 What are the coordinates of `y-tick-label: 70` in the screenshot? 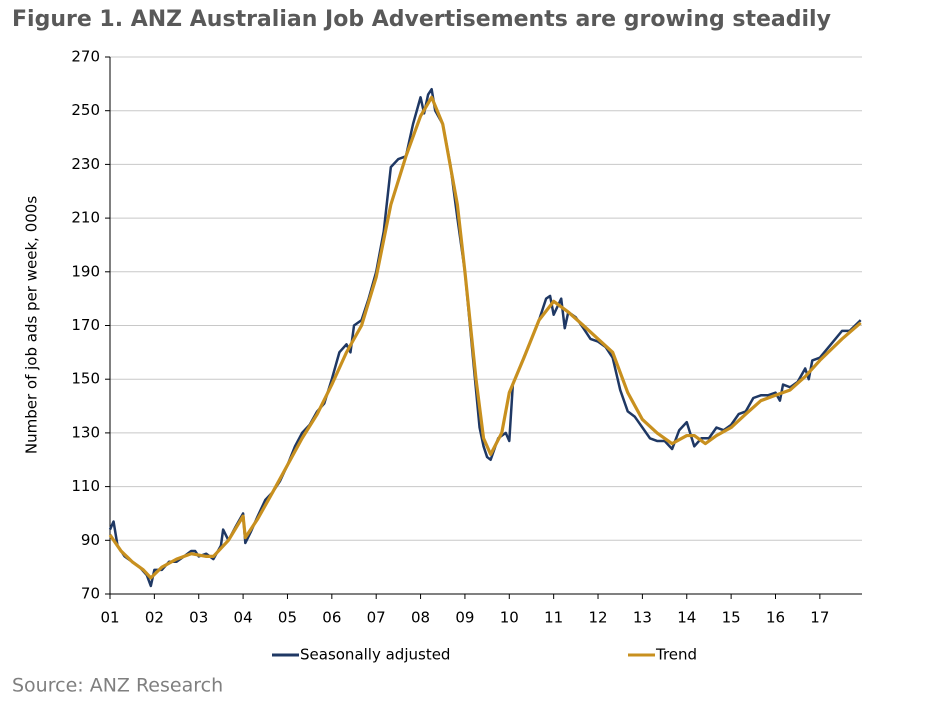 It's located at (90, 594).